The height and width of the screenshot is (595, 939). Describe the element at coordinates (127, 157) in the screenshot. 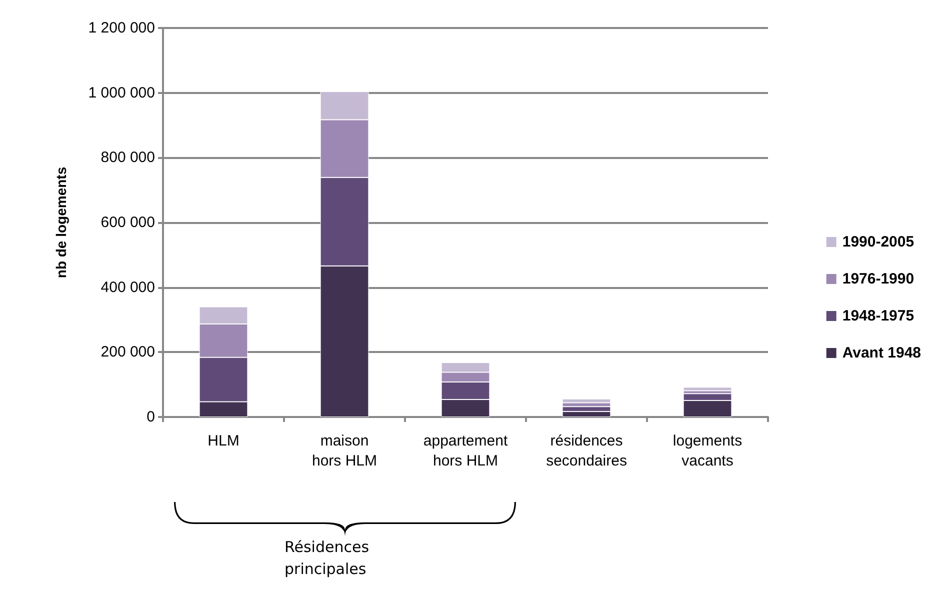

I see `y-tick-label: 800 000` at that location.